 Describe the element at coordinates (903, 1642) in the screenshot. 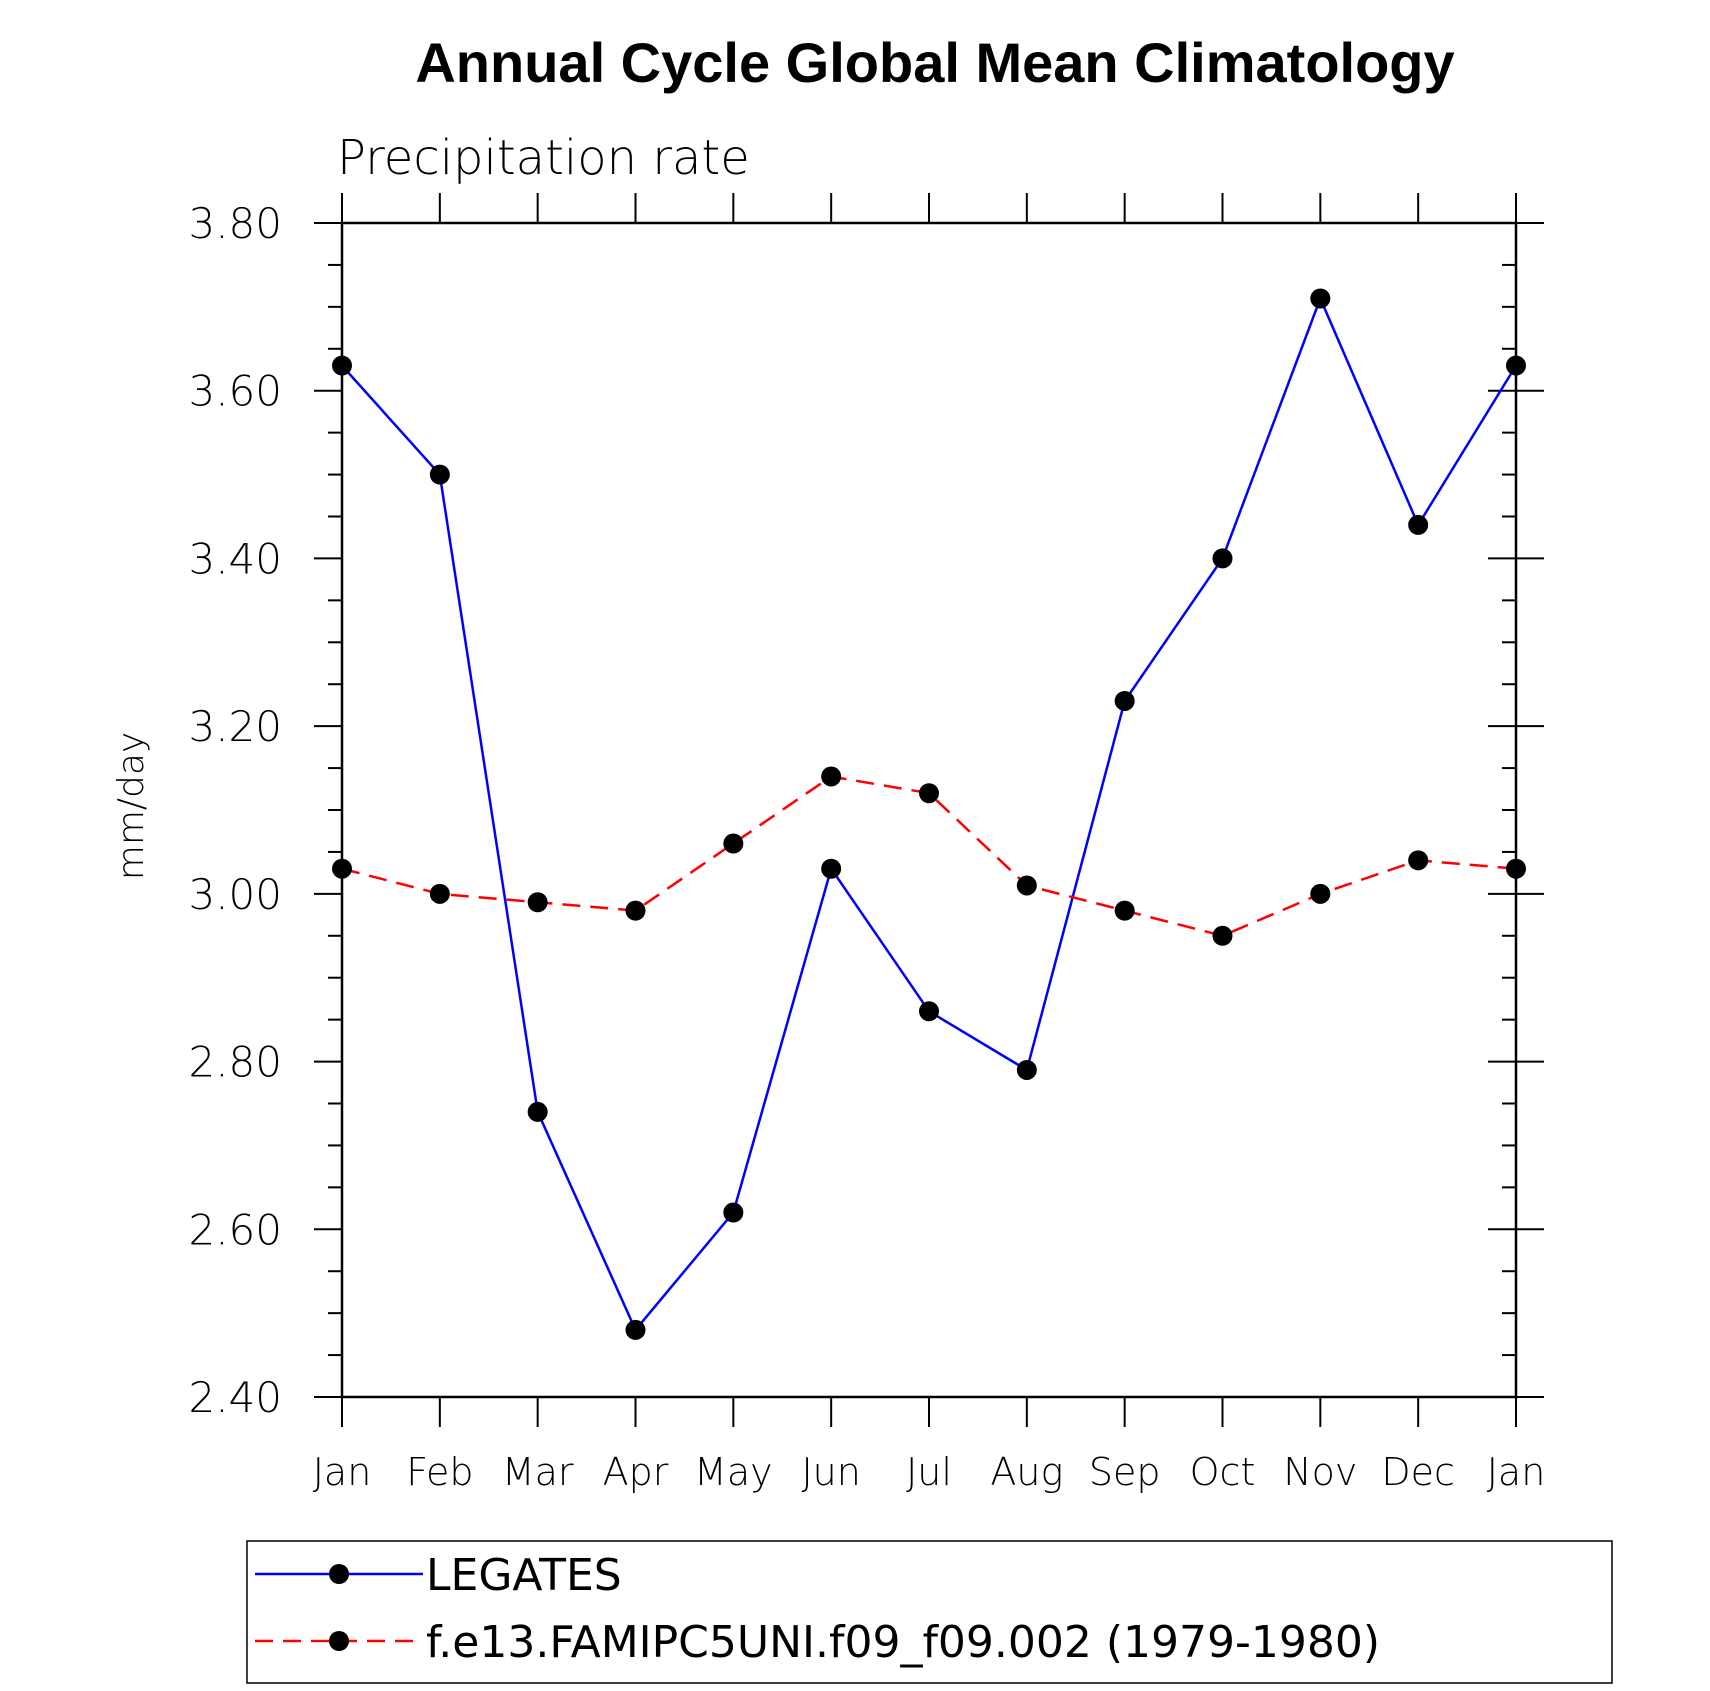

I see `legend-label: f.e13.FAMIPC5UNI.f09_f09.002 (1979-1980)` at that location.